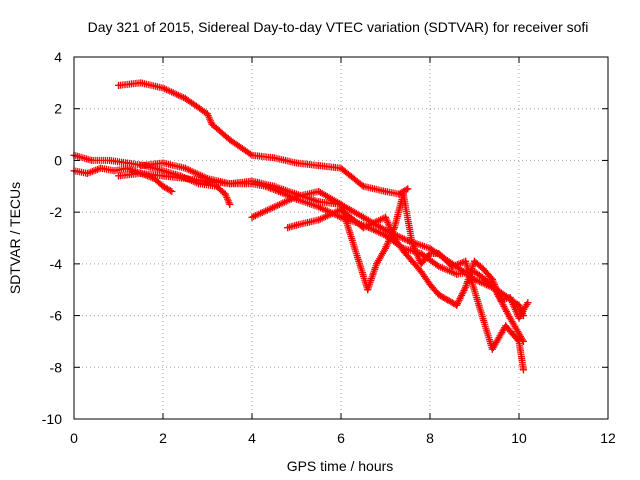  I want to click on x-tick-label: 8, so click(430, 438).